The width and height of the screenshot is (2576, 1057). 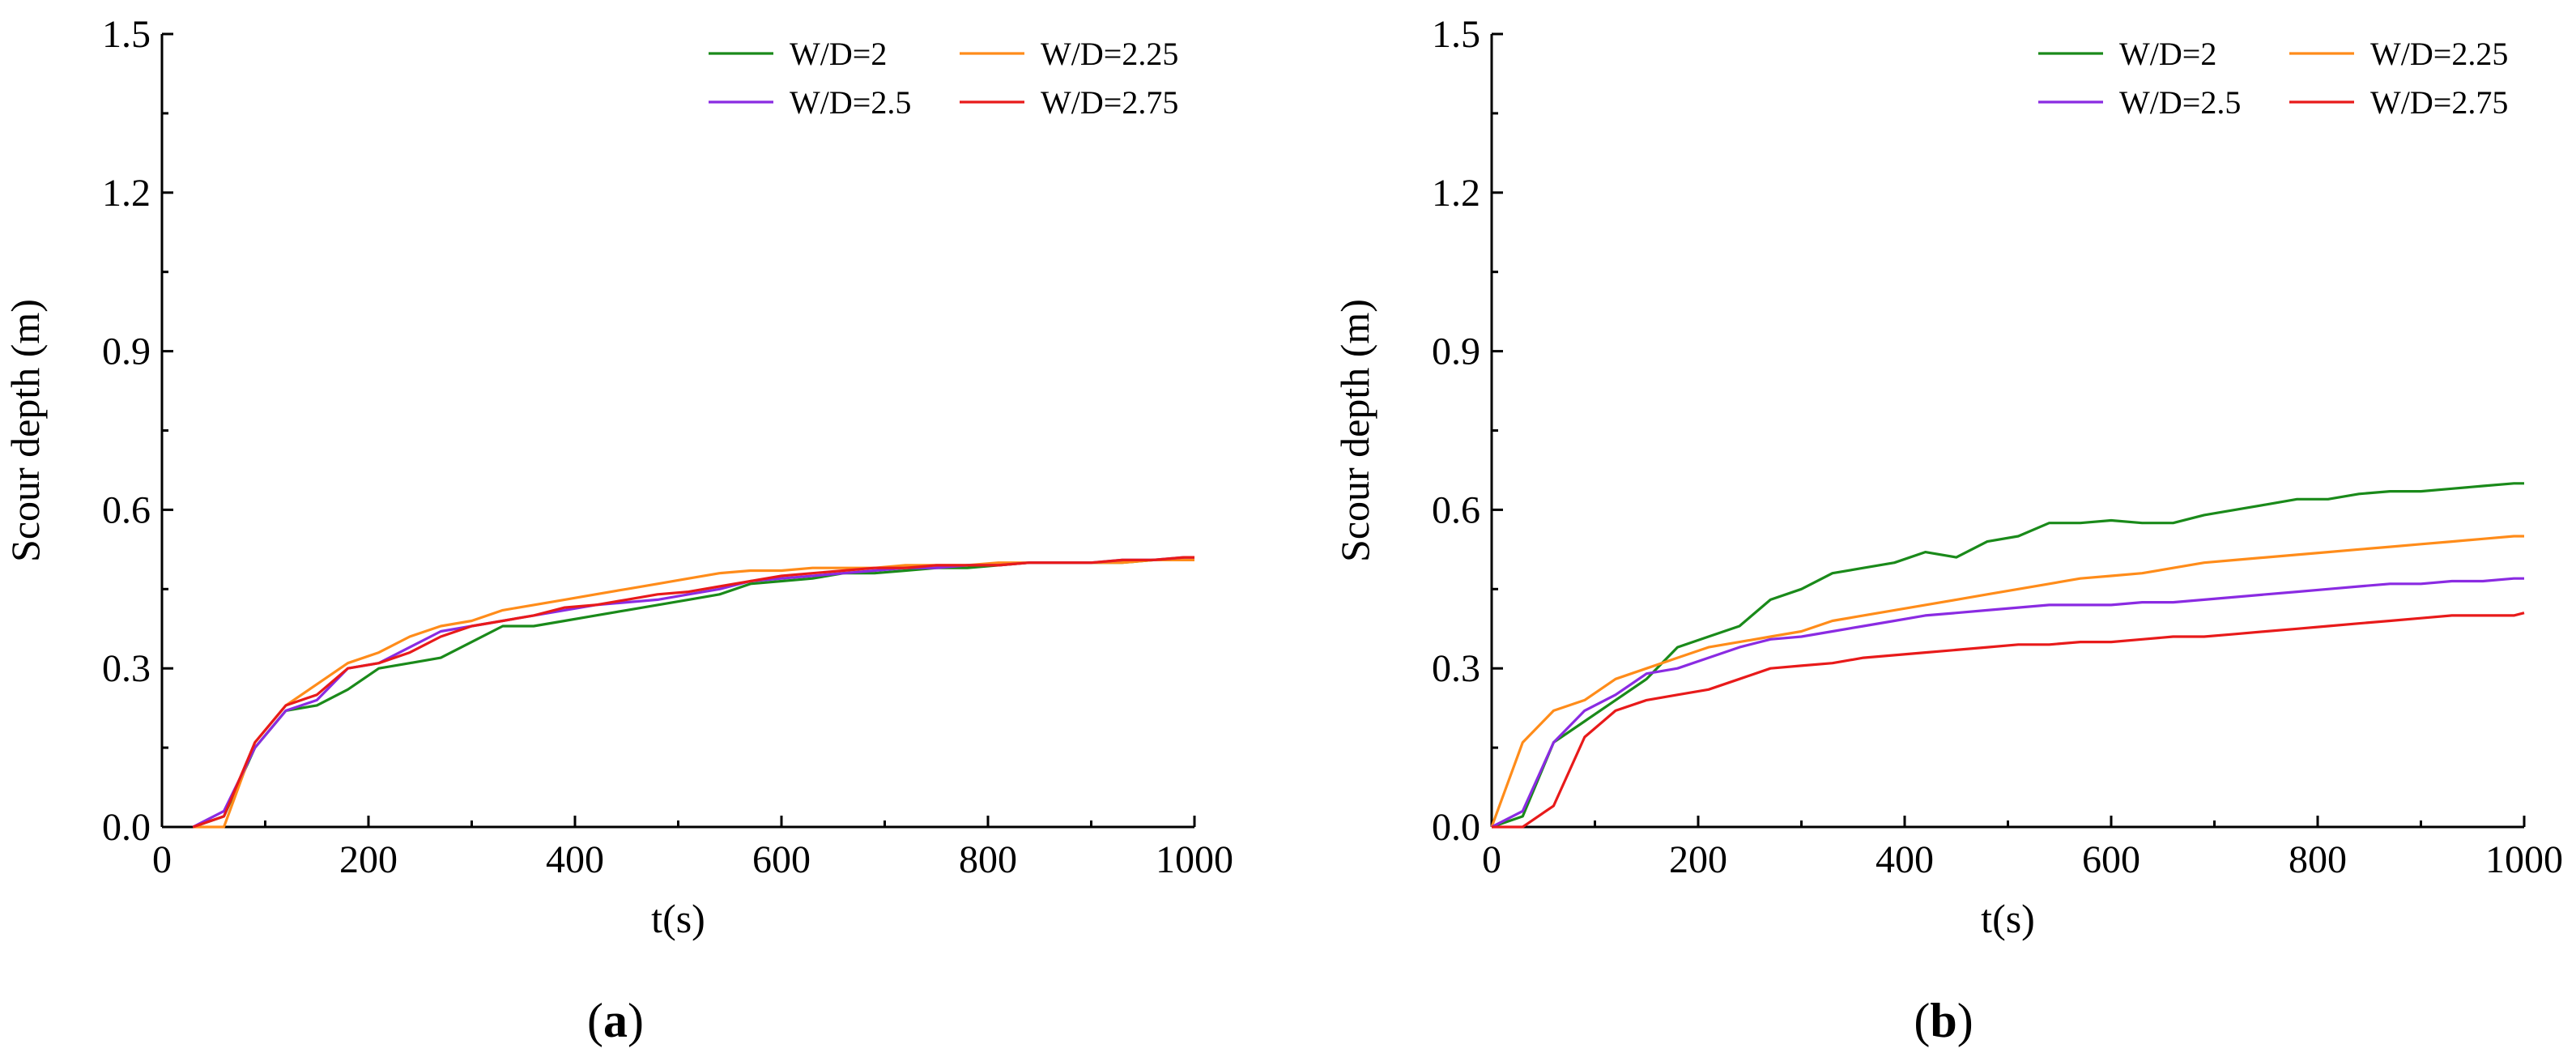 I want to click on panel-label: (b), so click(x=1943, y=1020).